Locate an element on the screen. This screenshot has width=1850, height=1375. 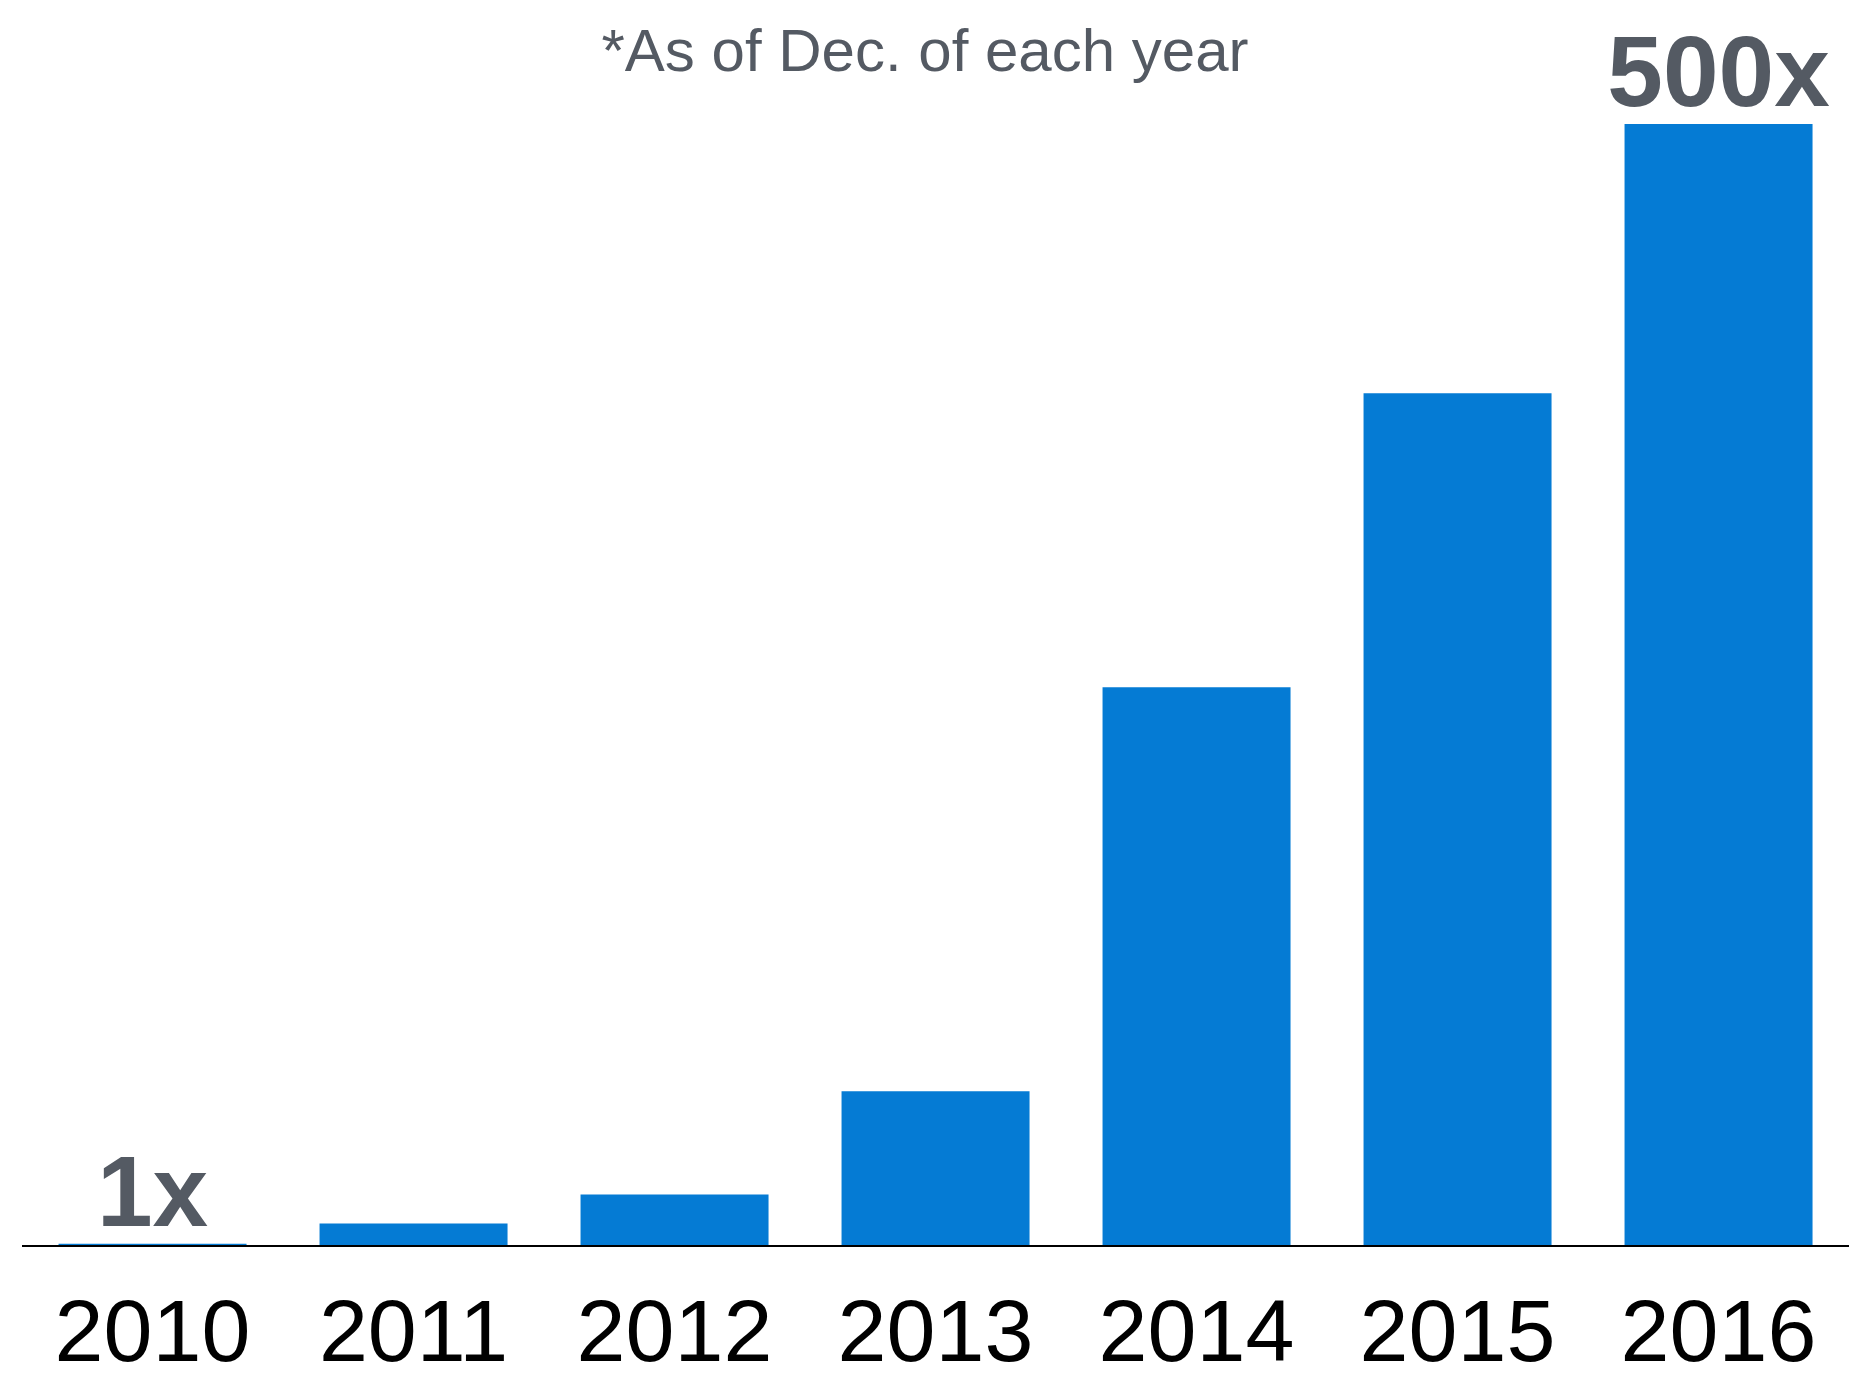
x-tick-label: 2014 is located at coordinates (1196, 1328).